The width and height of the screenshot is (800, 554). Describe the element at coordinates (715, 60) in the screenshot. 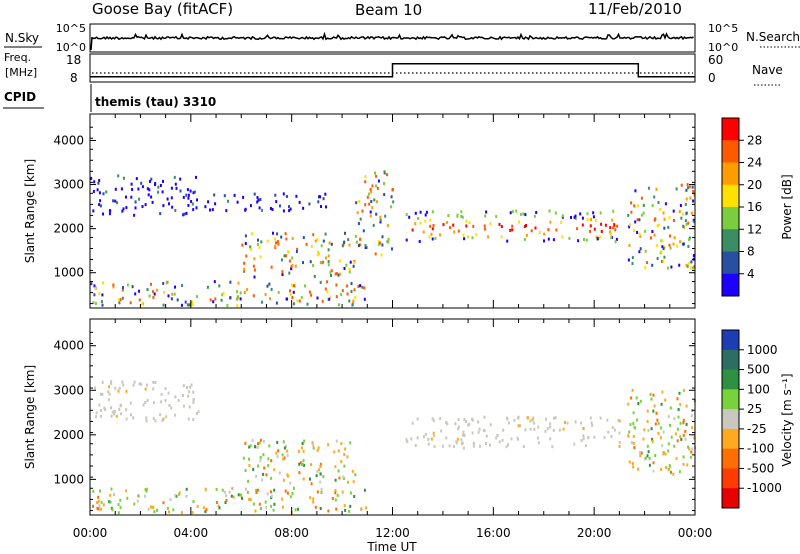

I see `nave-tick-top: 60` at that location.